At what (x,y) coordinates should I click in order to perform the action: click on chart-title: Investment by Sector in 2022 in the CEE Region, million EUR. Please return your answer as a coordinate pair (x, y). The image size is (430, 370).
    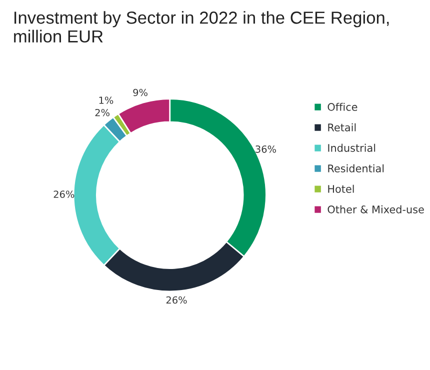
    Looking at the image, I should click on (201, 27).